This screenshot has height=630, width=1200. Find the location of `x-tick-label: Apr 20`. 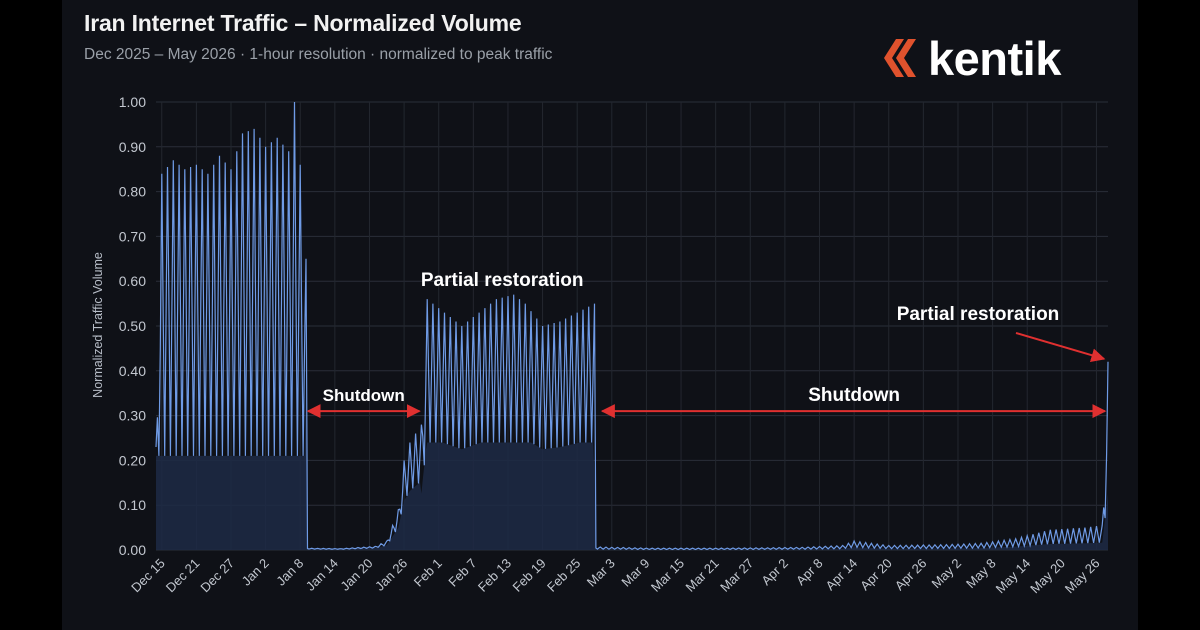

x-tick-label: Apr 20 is located at coordinates (876, 575).